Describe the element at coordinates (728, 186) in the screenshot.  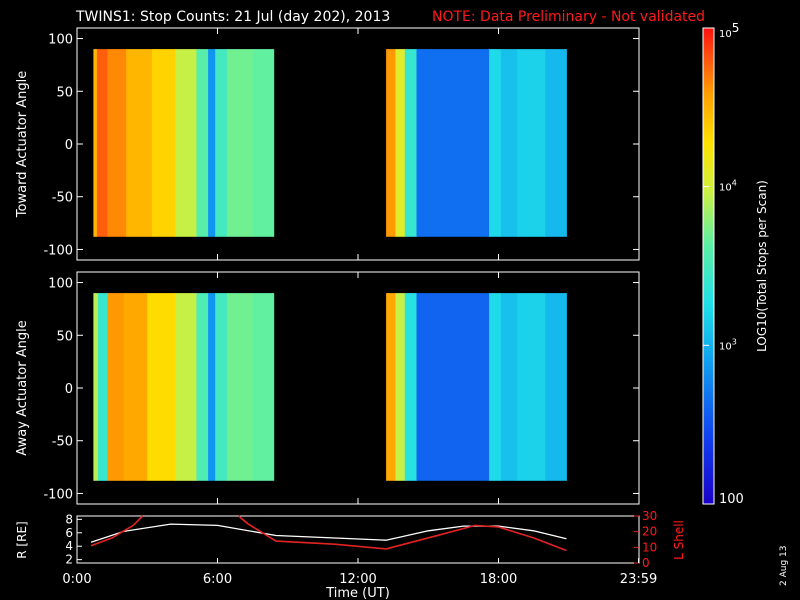
I see `colorbar-tick-label-1: 10⁴` at that location.